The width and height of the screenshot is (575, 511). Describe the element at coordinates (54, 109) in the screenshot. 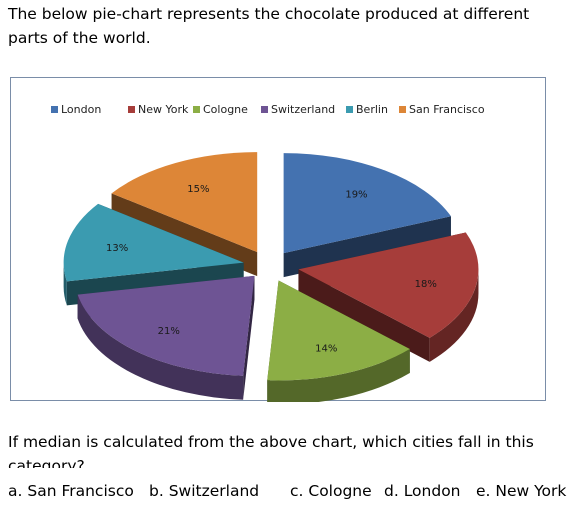

I see `legend-swatch-london` at that location.